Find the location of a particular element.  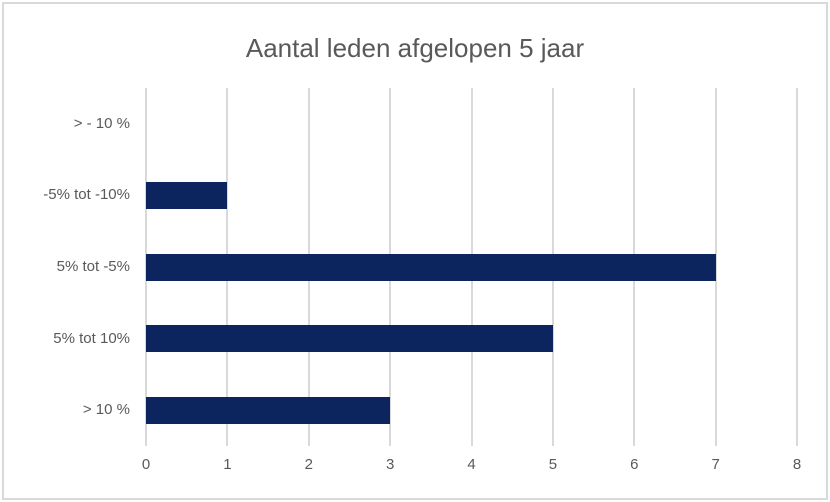

chart-title: Aantal leden afgelopen 5 jaar is located at coordinates (415, 48).